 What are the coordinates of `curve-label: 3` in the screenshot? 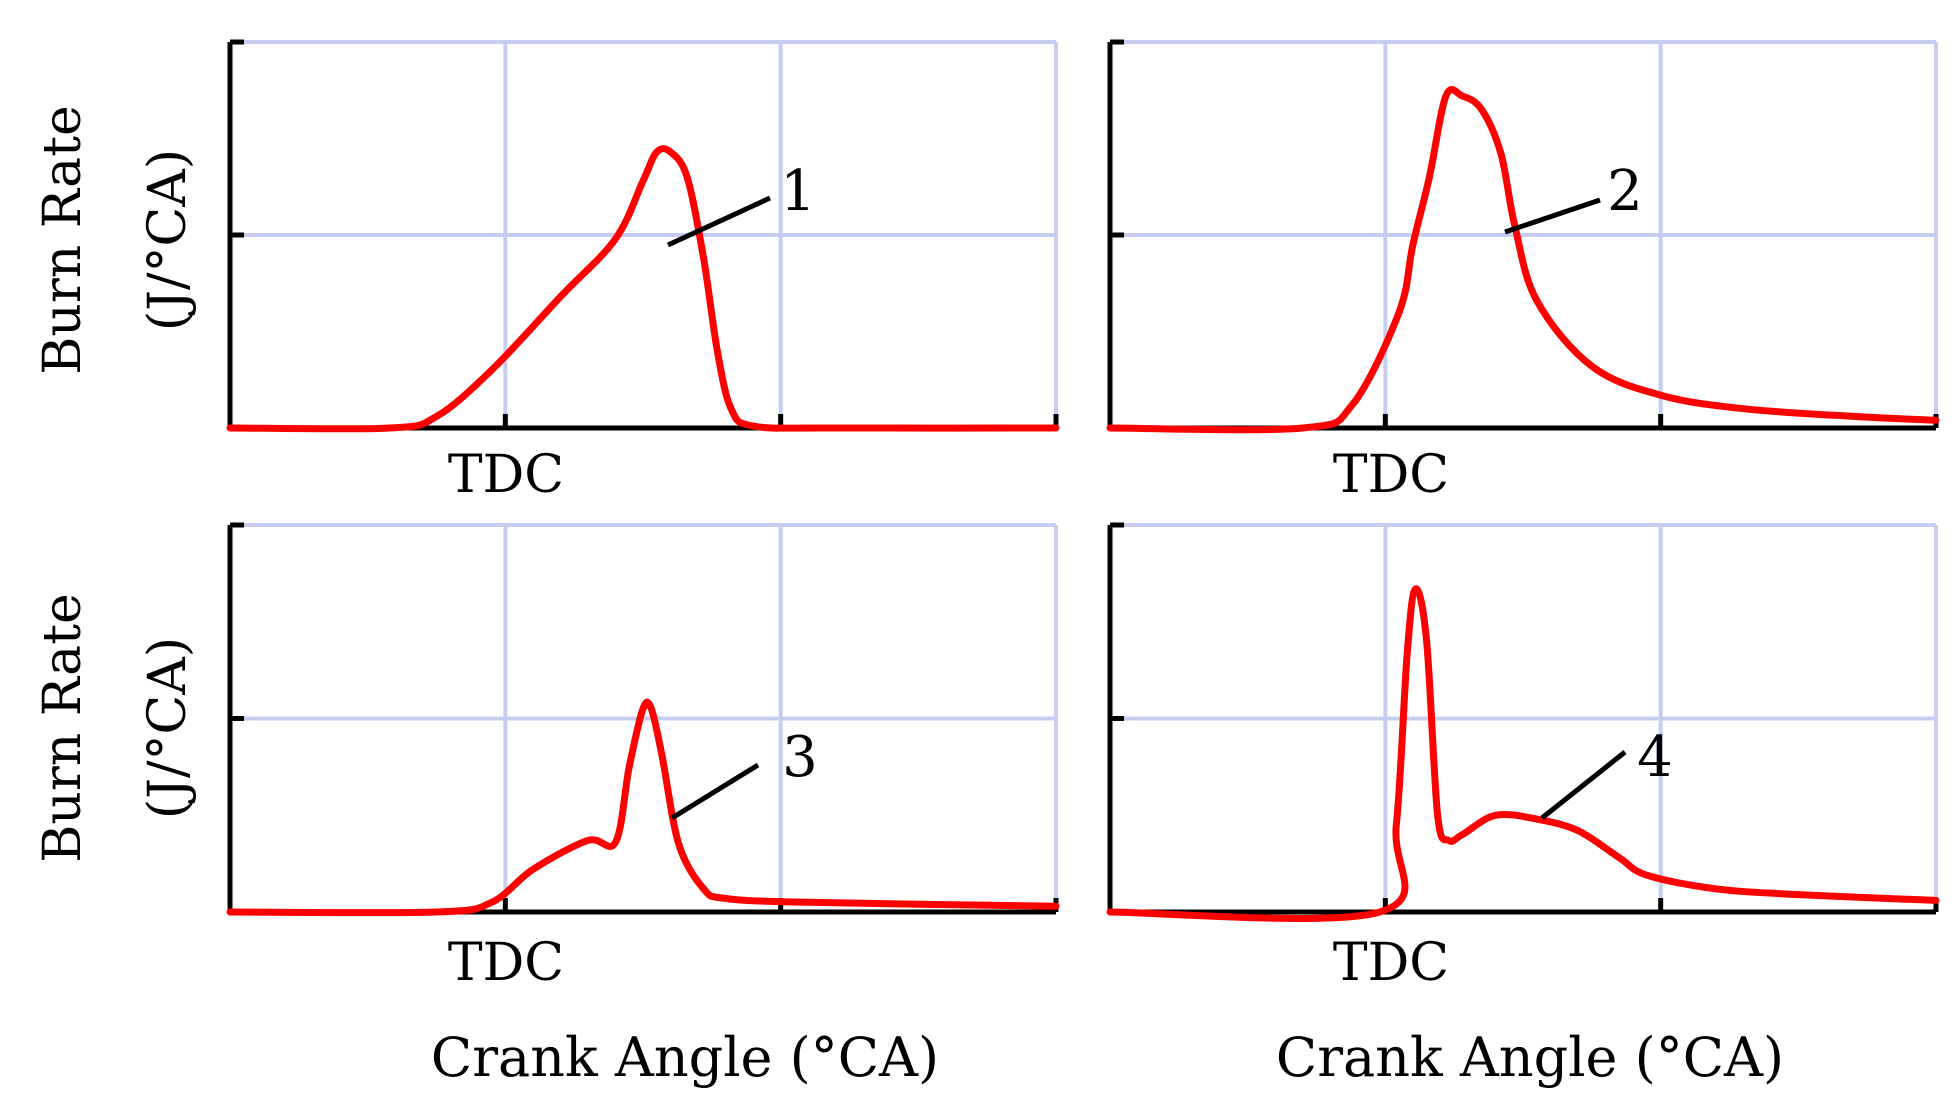 It's located at (800, 757).